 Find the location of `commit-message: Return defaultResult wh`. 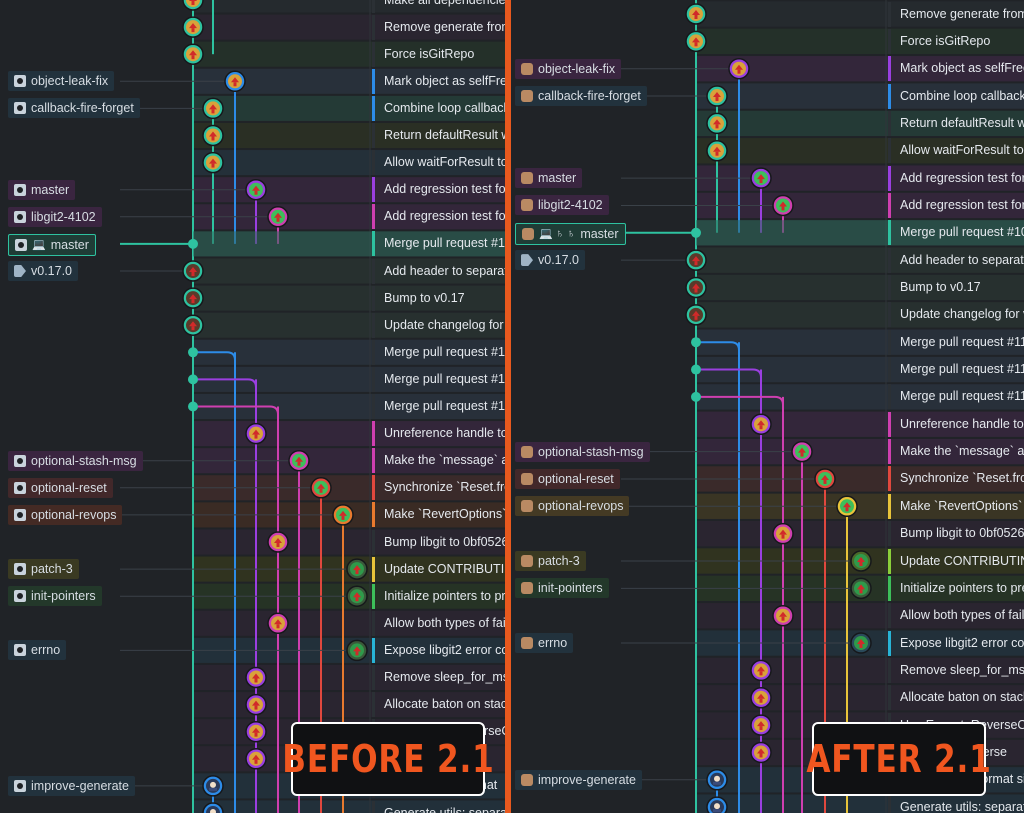

commit-message: Return defaultResult wh is located at coordinates (438, 135).